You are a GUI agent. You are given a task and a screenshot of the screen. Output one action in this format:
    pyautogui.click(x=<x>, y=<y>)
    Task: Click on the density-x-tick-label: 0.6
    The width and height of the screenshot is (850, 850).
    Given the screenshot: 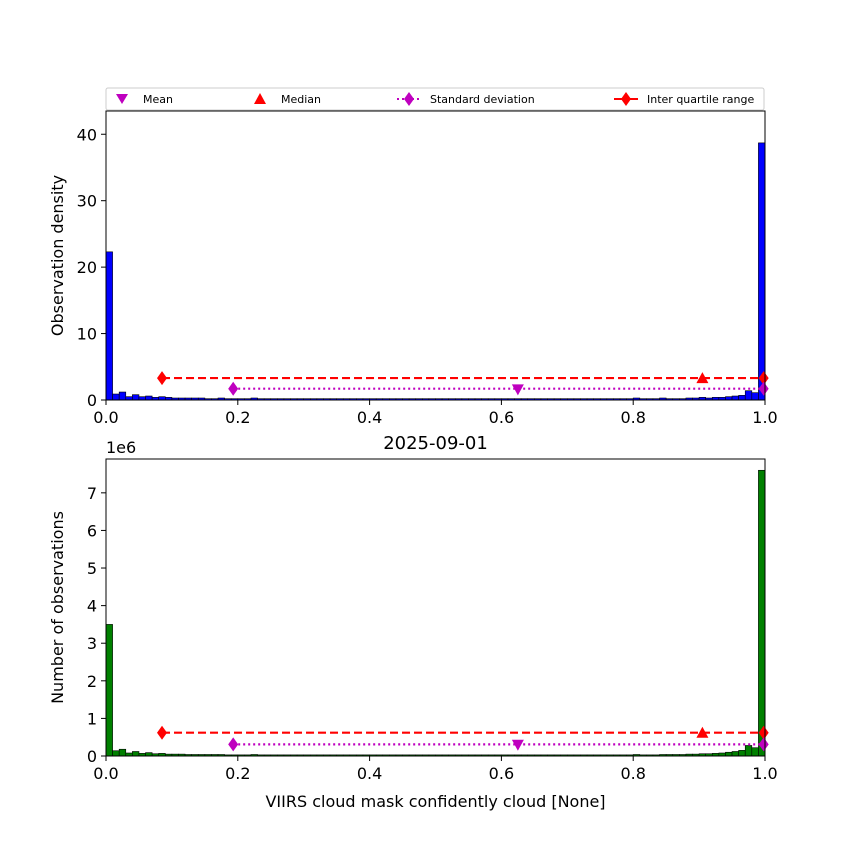 What is the action you would take?
    pyautogui.click(x=501, y=417)
    